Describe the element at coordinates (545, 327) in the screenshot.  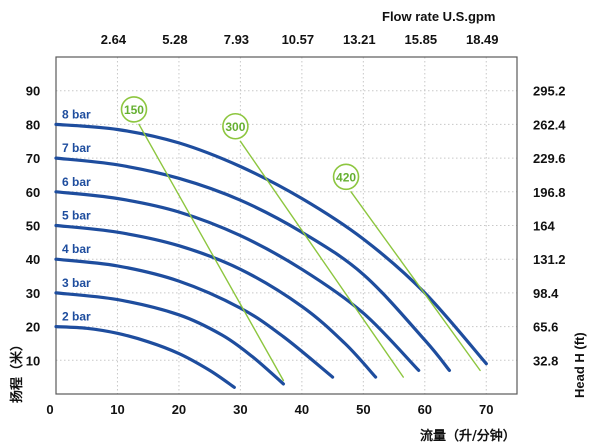
I see `right-tick-label: 65.6` at that location.